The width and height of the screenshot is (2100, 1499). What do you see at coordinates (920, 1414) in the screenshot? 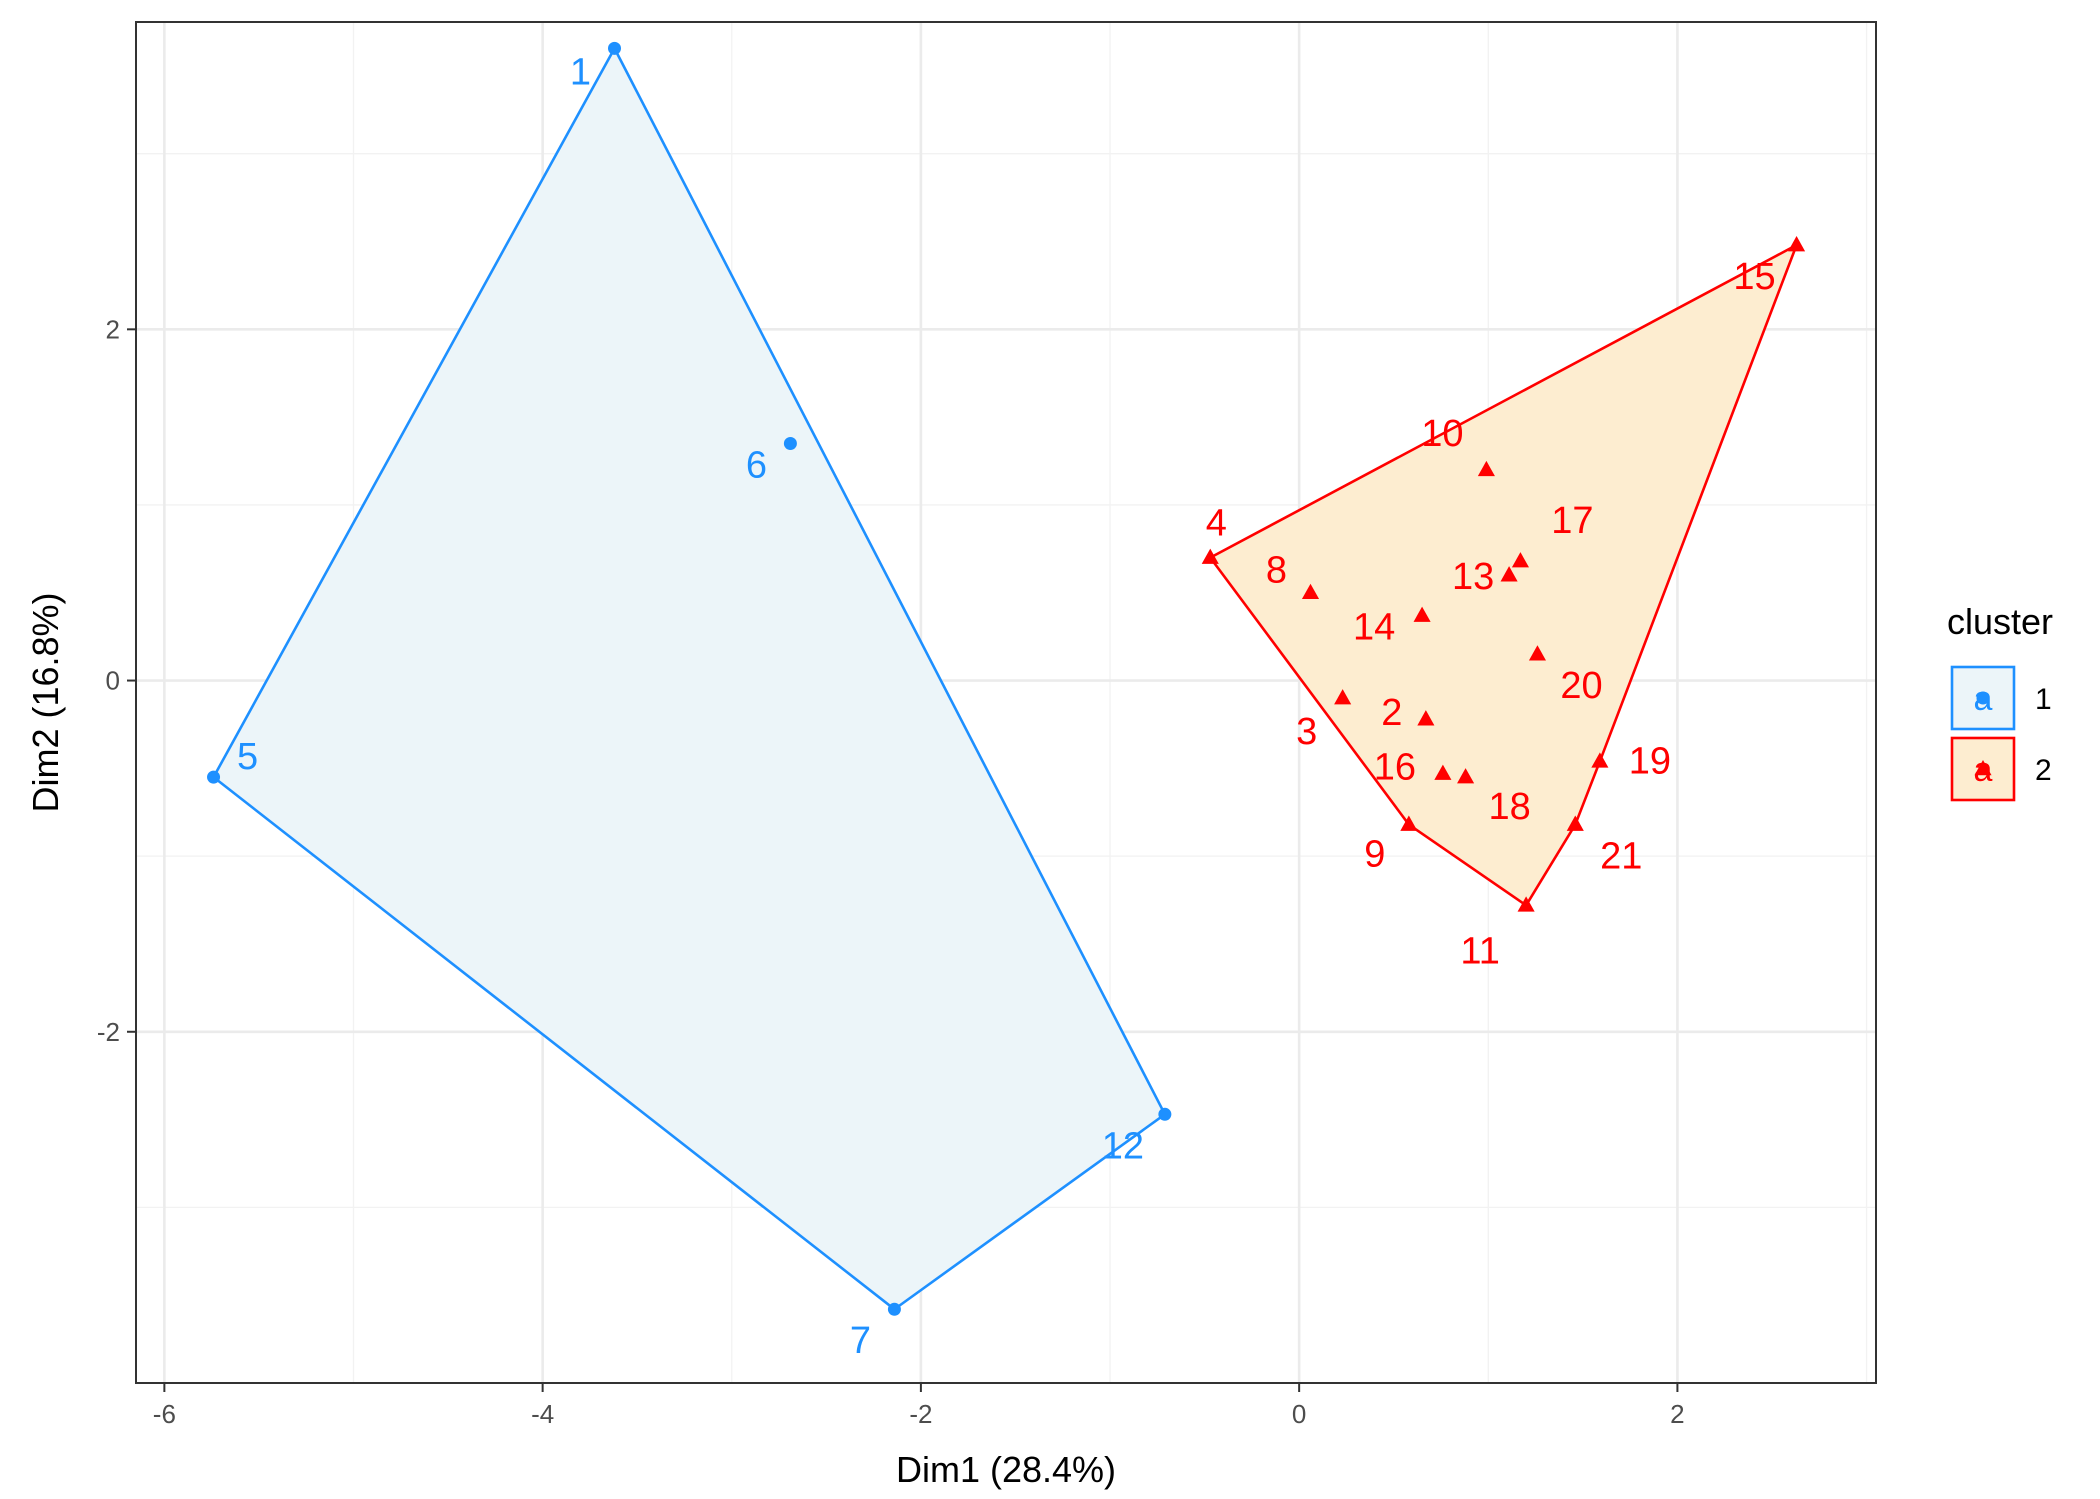
I see `x-tick-label: -2` at bounding box center [920, 1414].